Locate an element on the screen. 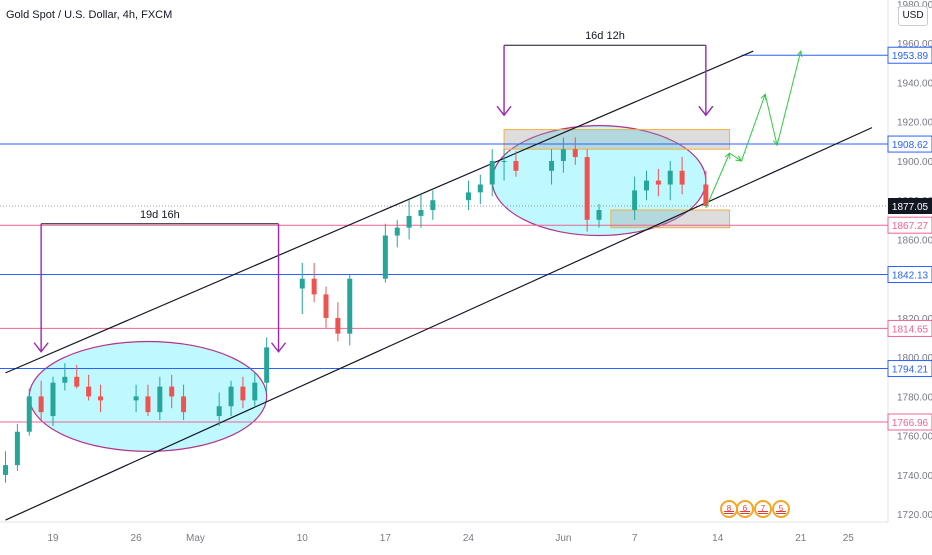  price-tag-label: 1842.13 is located at coordinates (910, 276).